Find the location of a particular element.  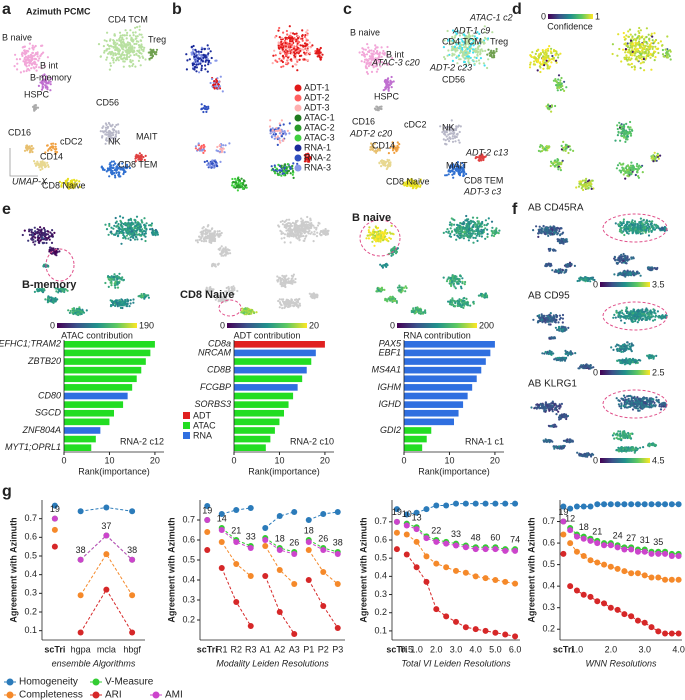

panel-letter: c is located at coordinates (347, 9).